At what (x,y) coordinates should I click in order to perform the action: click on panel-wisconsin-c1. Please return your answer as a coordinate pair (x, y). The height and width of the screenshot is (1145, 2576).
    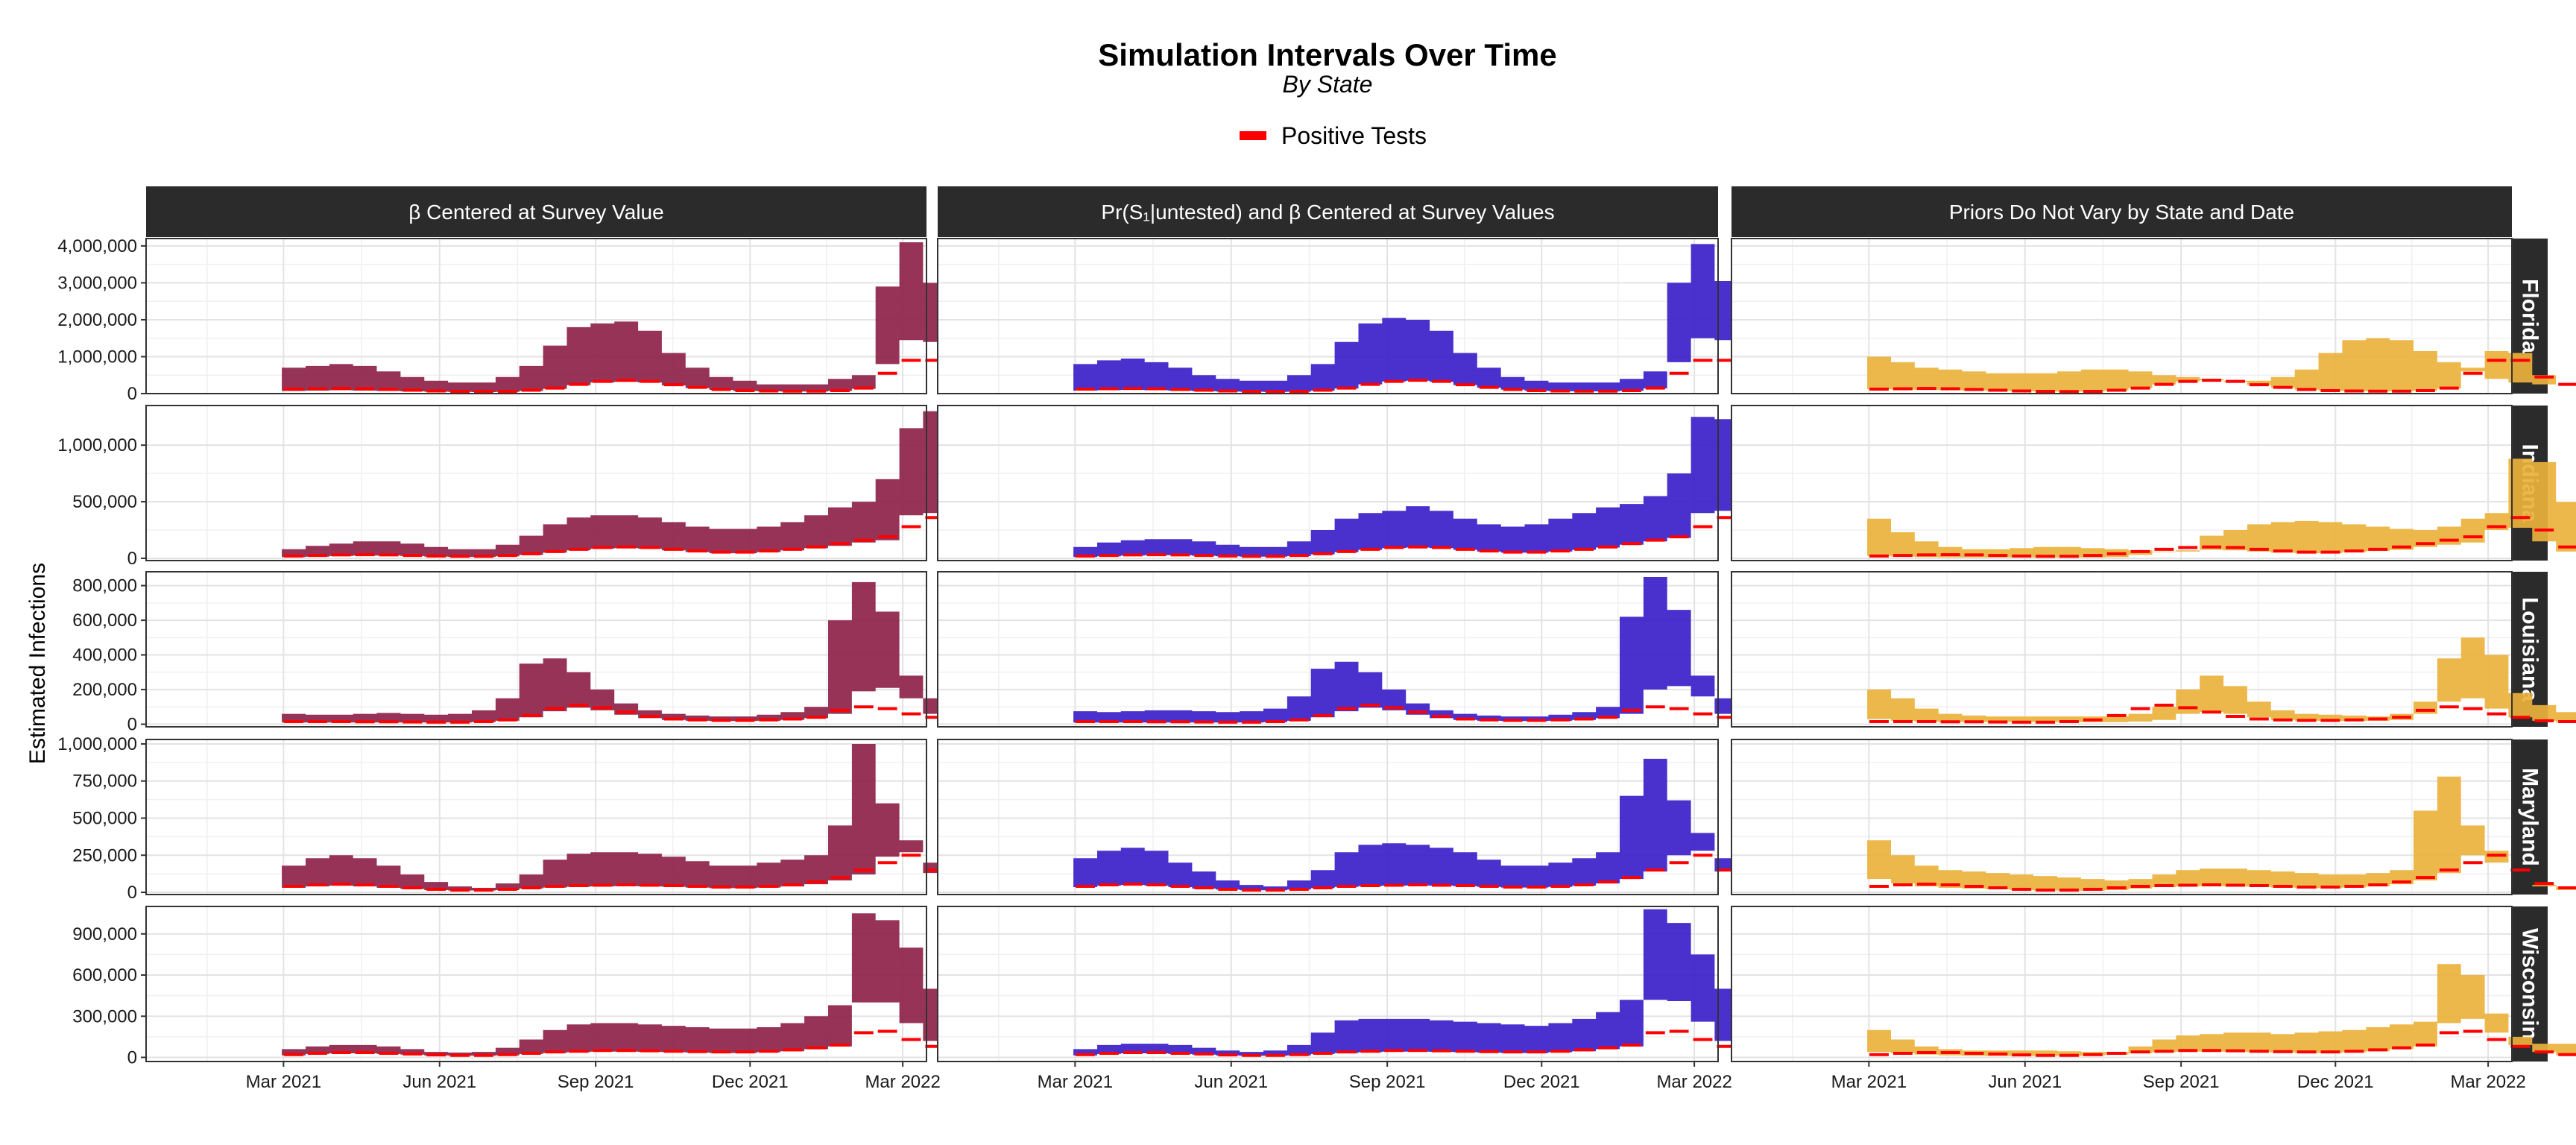
    Looking at the image, I should click on (581, 984).